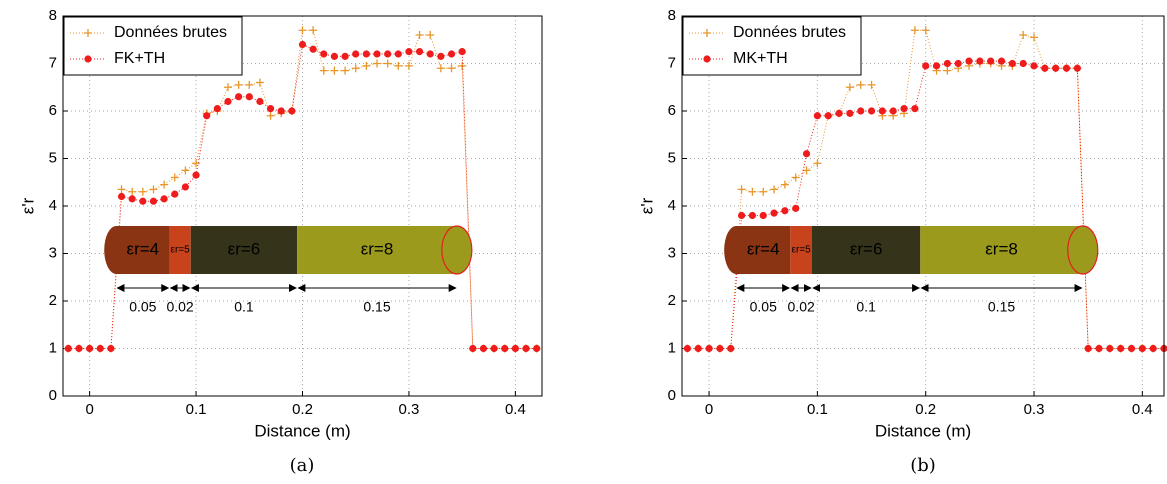 The height and width of the screenshot is (484, 1167). Describe the element at coordinates (772, 46) in the screenshot. I see `legend-box` at that location.